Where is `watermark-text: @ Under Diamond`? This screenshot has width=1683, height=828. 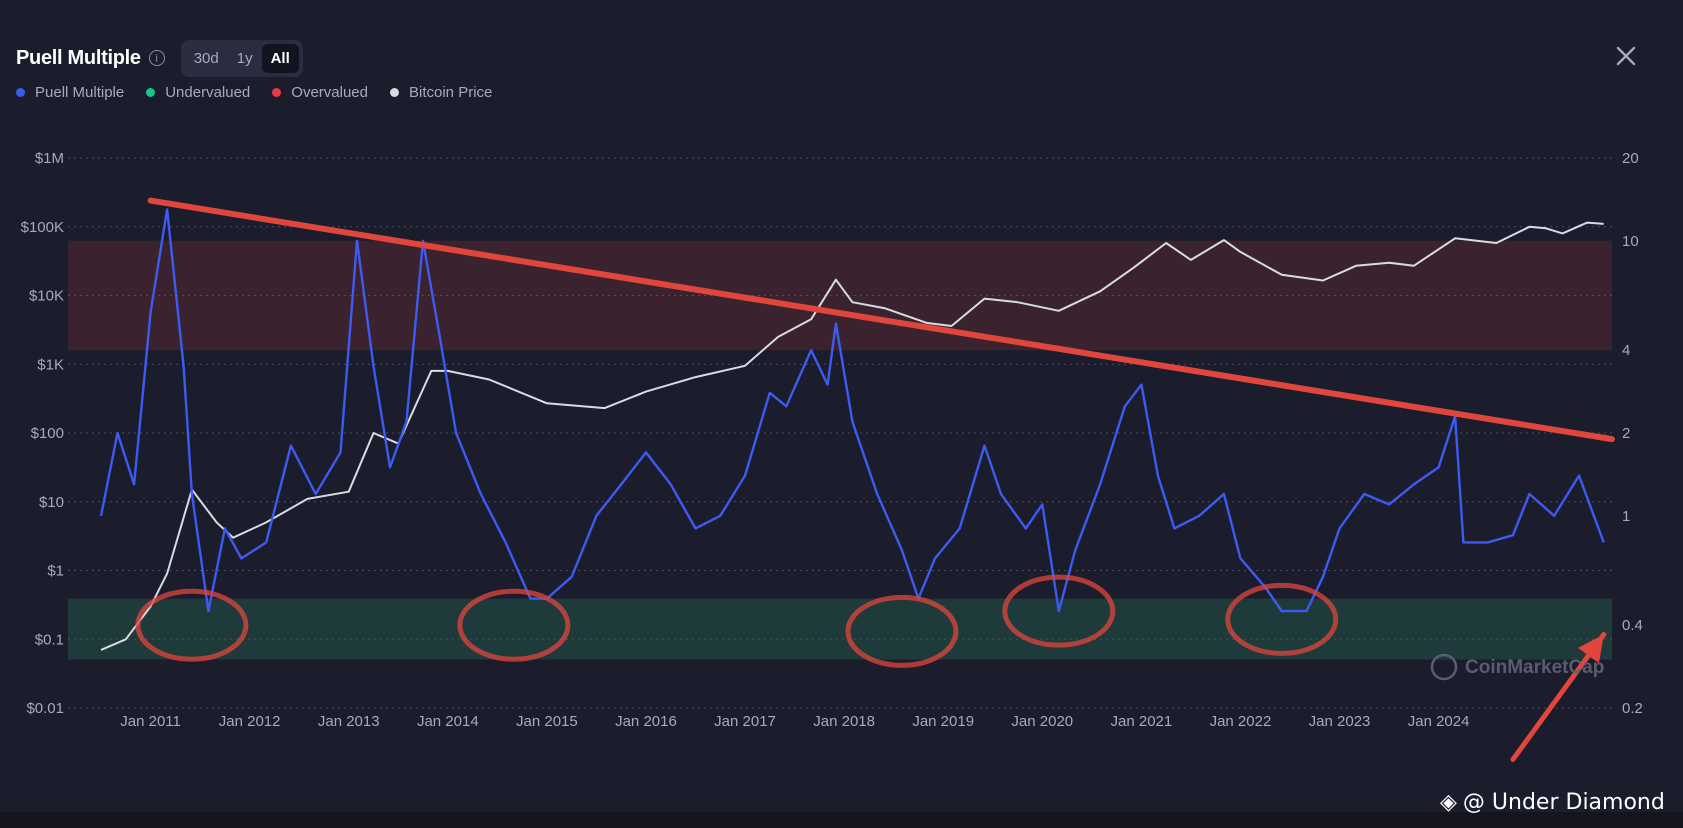 watermark-text: @ Under Diamond is located at coordinates (1563, 802).